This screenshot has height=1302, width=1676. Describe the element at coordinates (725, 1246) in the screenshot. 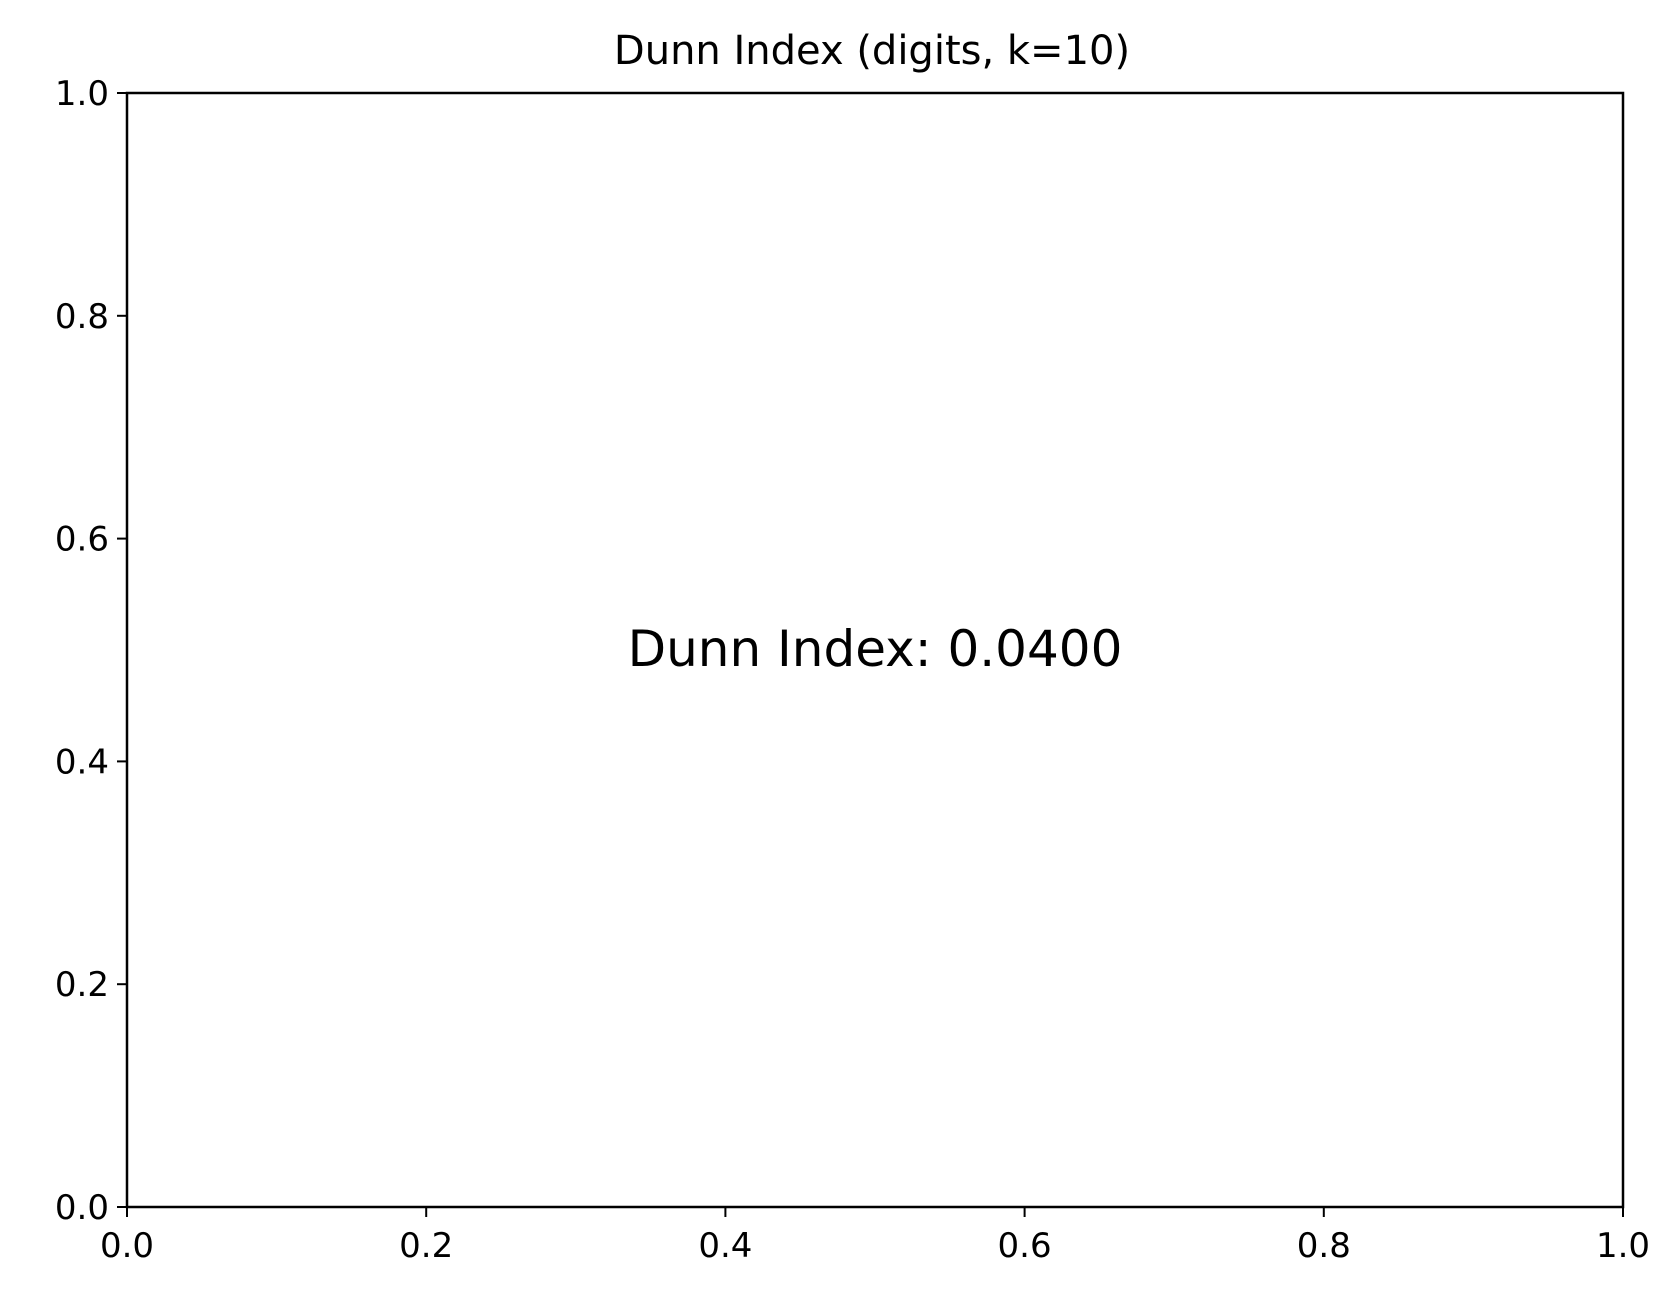

I see `x-tick-label: 0.4` at that location.